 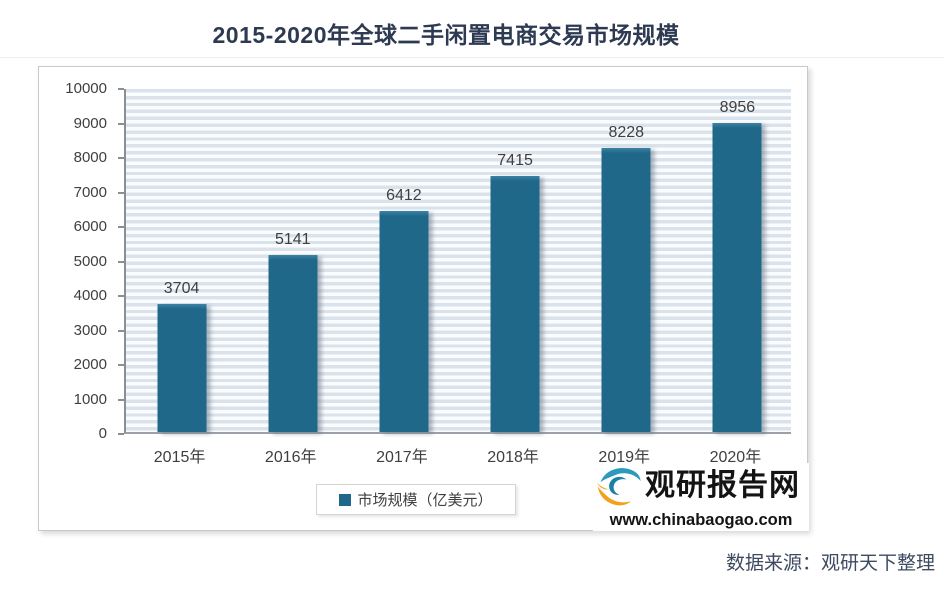 What do you see at coordinates (402, 457) in the screenshot?
I see `x-tick-label: 2017年` at bounding box center [402, 457].